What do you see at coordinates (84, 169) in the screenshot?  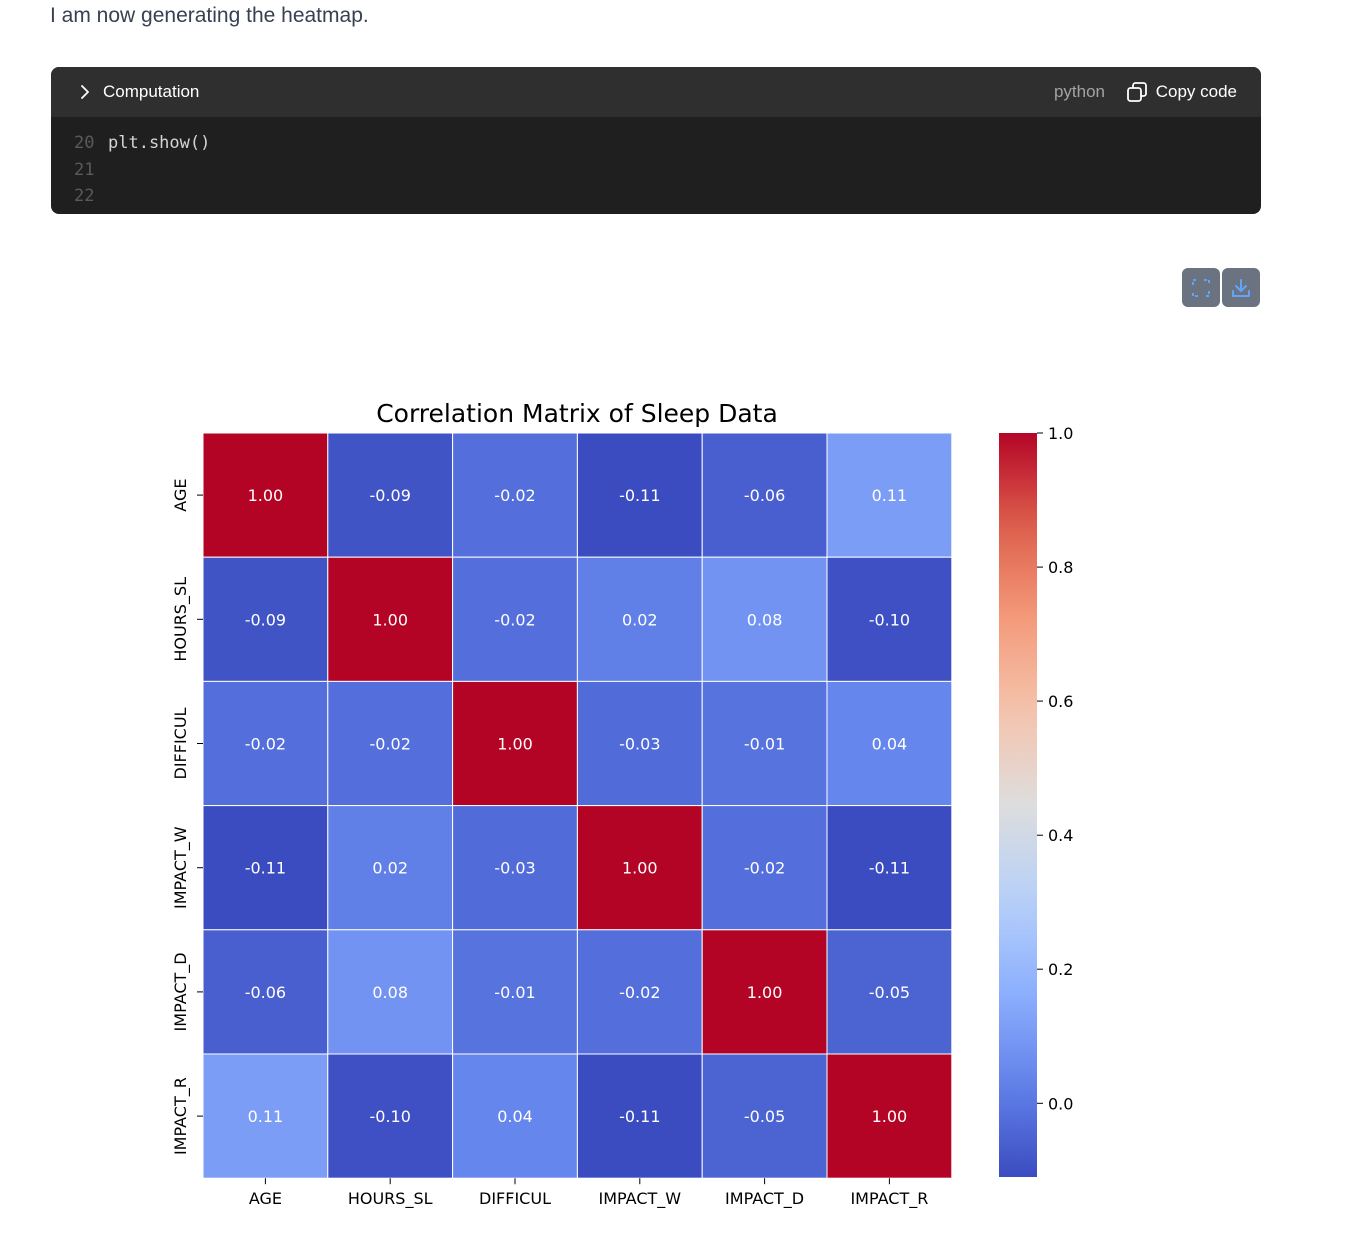 I see `line-number: 21` at bounding box center [84, 169].